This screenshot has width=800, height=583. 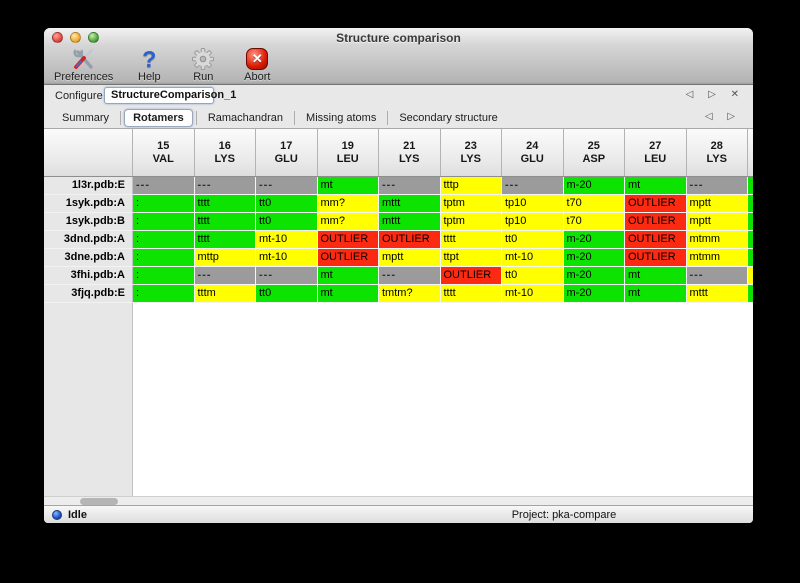 What do you see at coordinates (88, 276) in the screenshot?
I see `row-label: 3fhi.pdb:A` at bounding box center [88, 276].